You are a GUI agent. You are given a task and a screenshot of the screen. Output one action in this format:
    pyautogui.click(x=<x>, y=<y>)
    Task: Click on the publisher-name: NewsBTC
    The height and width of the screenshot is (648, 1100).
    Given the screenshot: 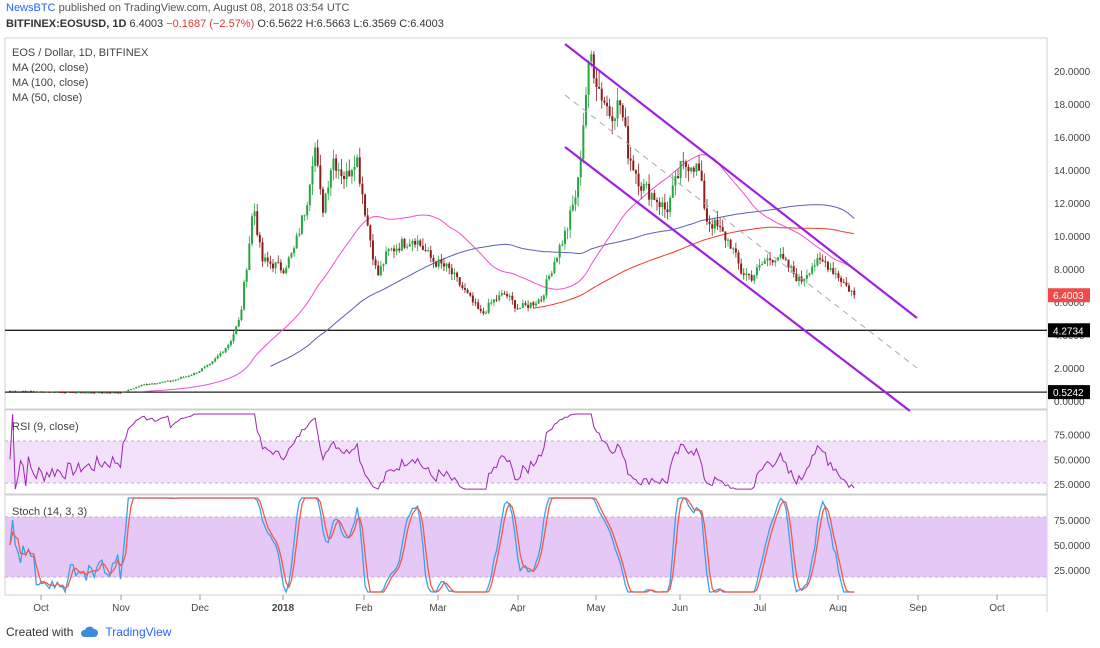 What is the action you would take?
    pyautogui.click(x=31, y=8)
    